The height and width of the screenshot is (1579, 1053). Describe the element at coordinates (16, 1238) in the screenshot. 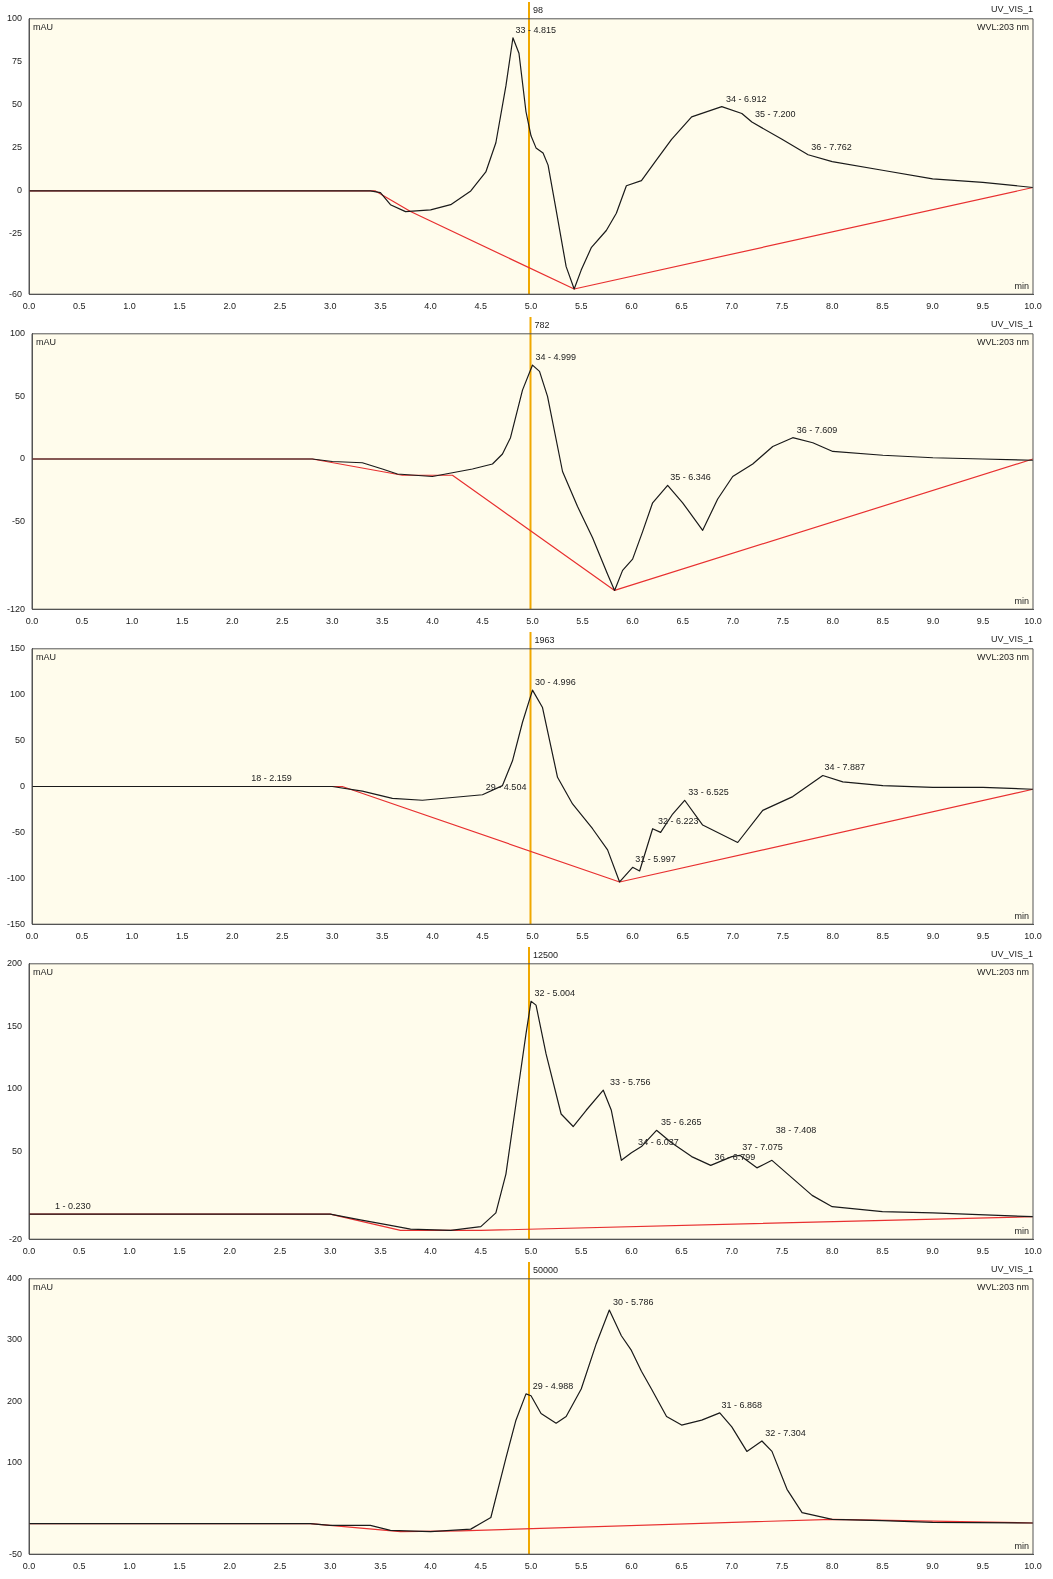

I see `y-tick-label: -20` at that location.